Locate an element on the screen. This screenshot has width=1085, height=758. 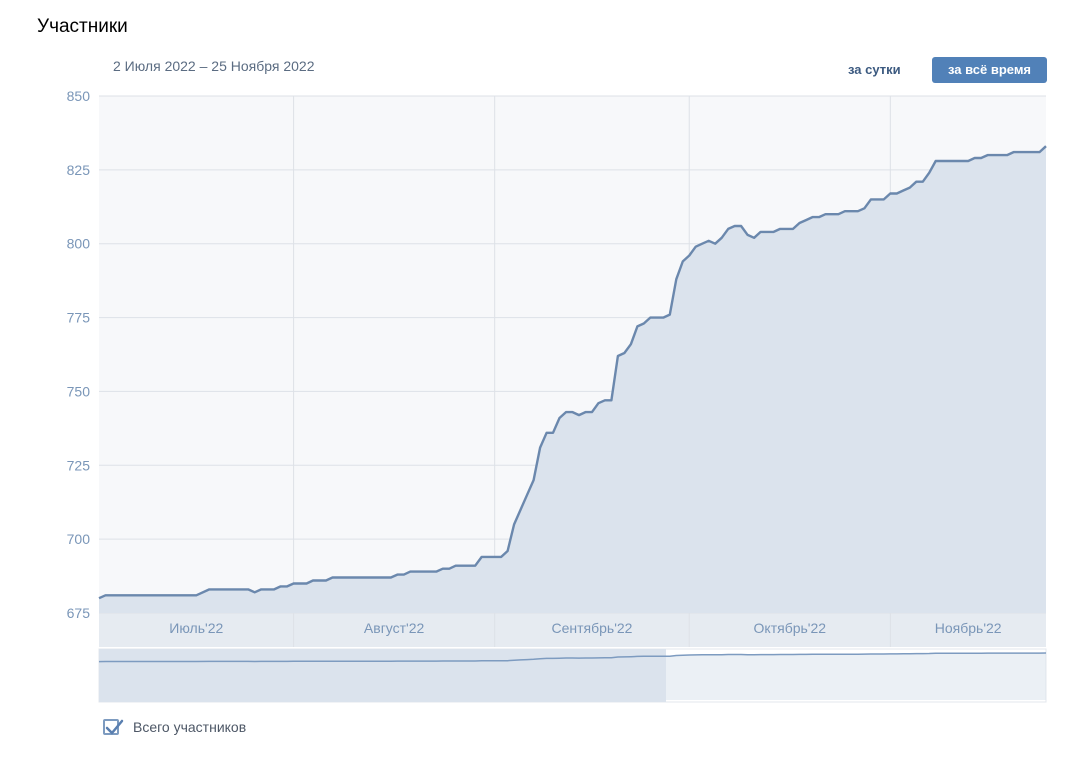
page-title: Участники is located at coordinates (82, 26).